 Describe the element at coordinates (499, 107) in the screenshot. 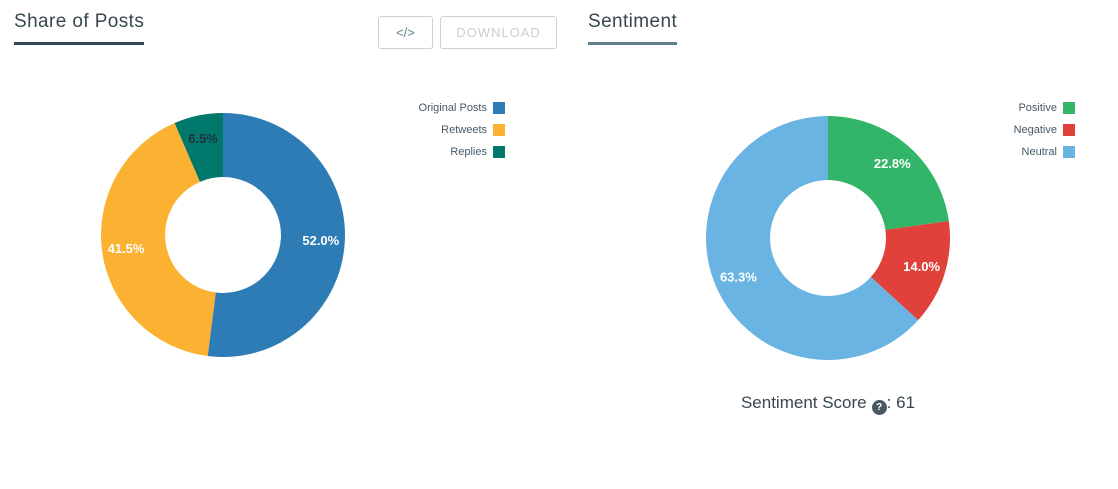

I see `legend-swatch-original-posts` at that location.